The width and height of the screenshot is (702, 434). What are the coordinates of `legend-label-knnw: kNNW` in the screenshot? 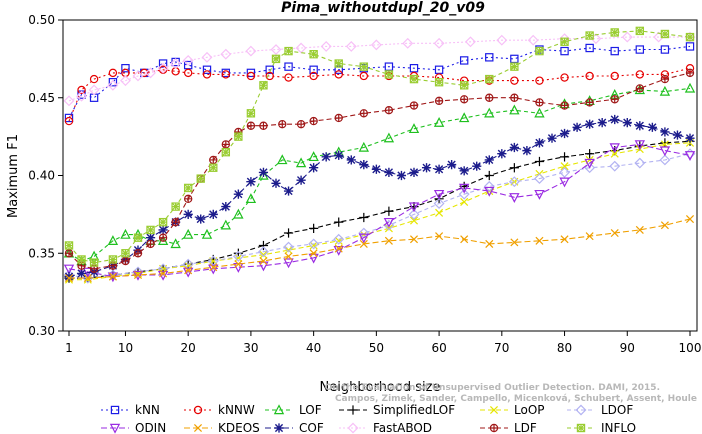 It's located at (236, 410).